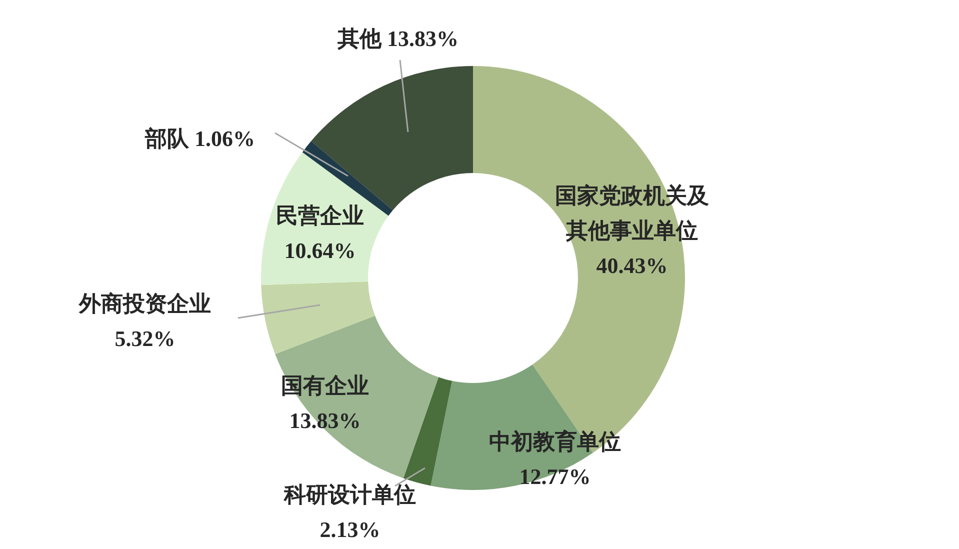  I want to click on slice-label: 外商投资企业, so click(144, 303).